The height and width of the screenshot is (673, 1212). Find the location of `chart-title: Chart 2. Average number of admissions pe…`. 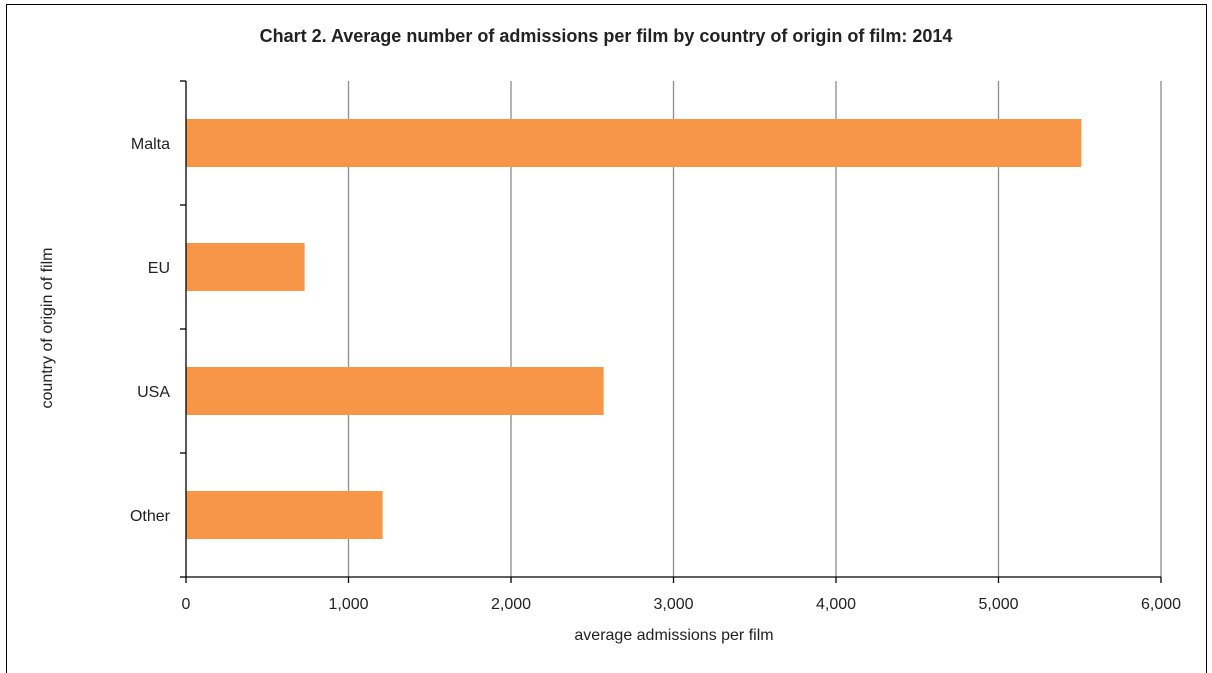

chart-title: Chart 2. Average number of admissions pe… is located at coordinates (606, 36).